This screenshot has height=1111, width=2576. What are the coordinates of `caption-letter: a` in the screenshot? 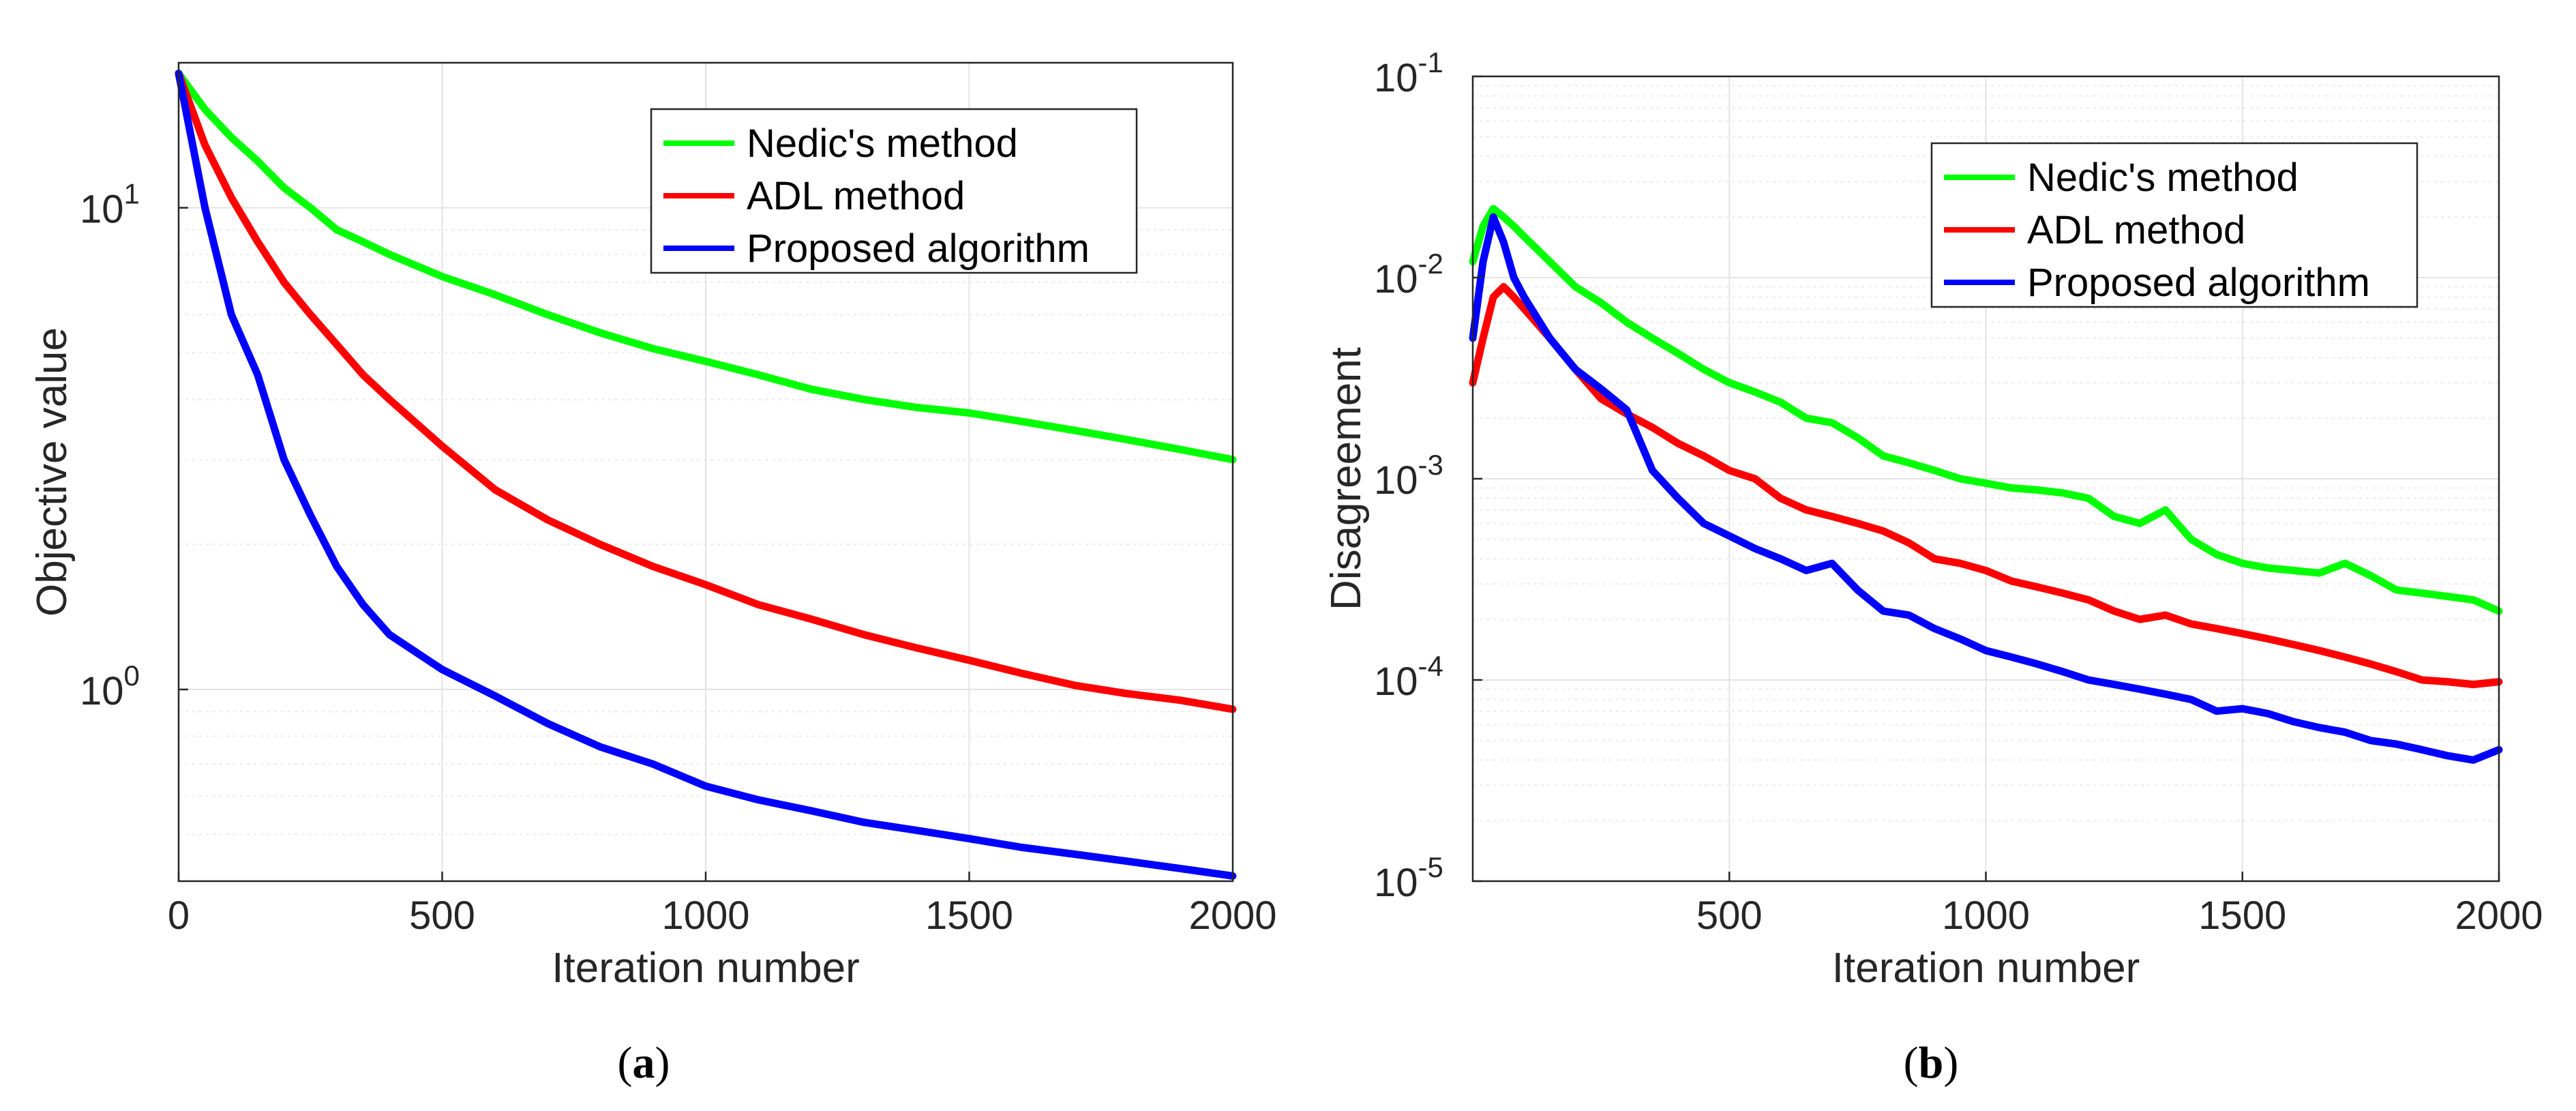 It's located at (644, 1063).